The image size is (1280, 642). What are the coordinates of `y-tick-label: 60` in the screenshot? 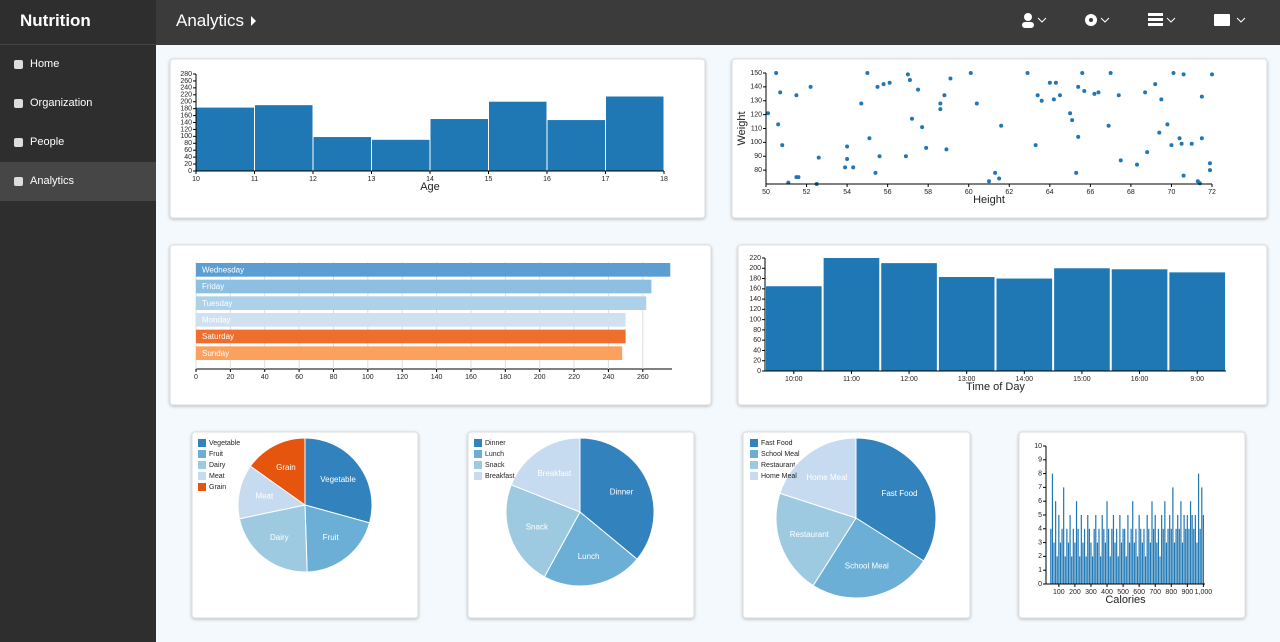 It's located at (188, 150).